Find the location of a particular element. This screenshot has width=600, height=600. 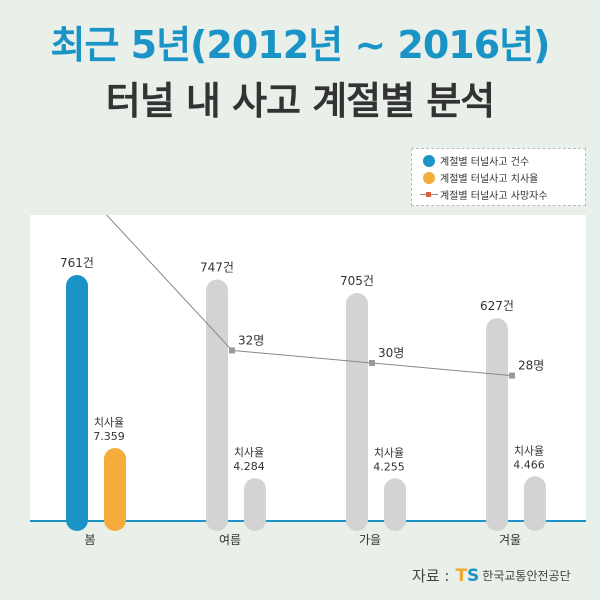

source-credit: 자료 : TS 한국교통안전공단 is located at coordinates (491, 575).